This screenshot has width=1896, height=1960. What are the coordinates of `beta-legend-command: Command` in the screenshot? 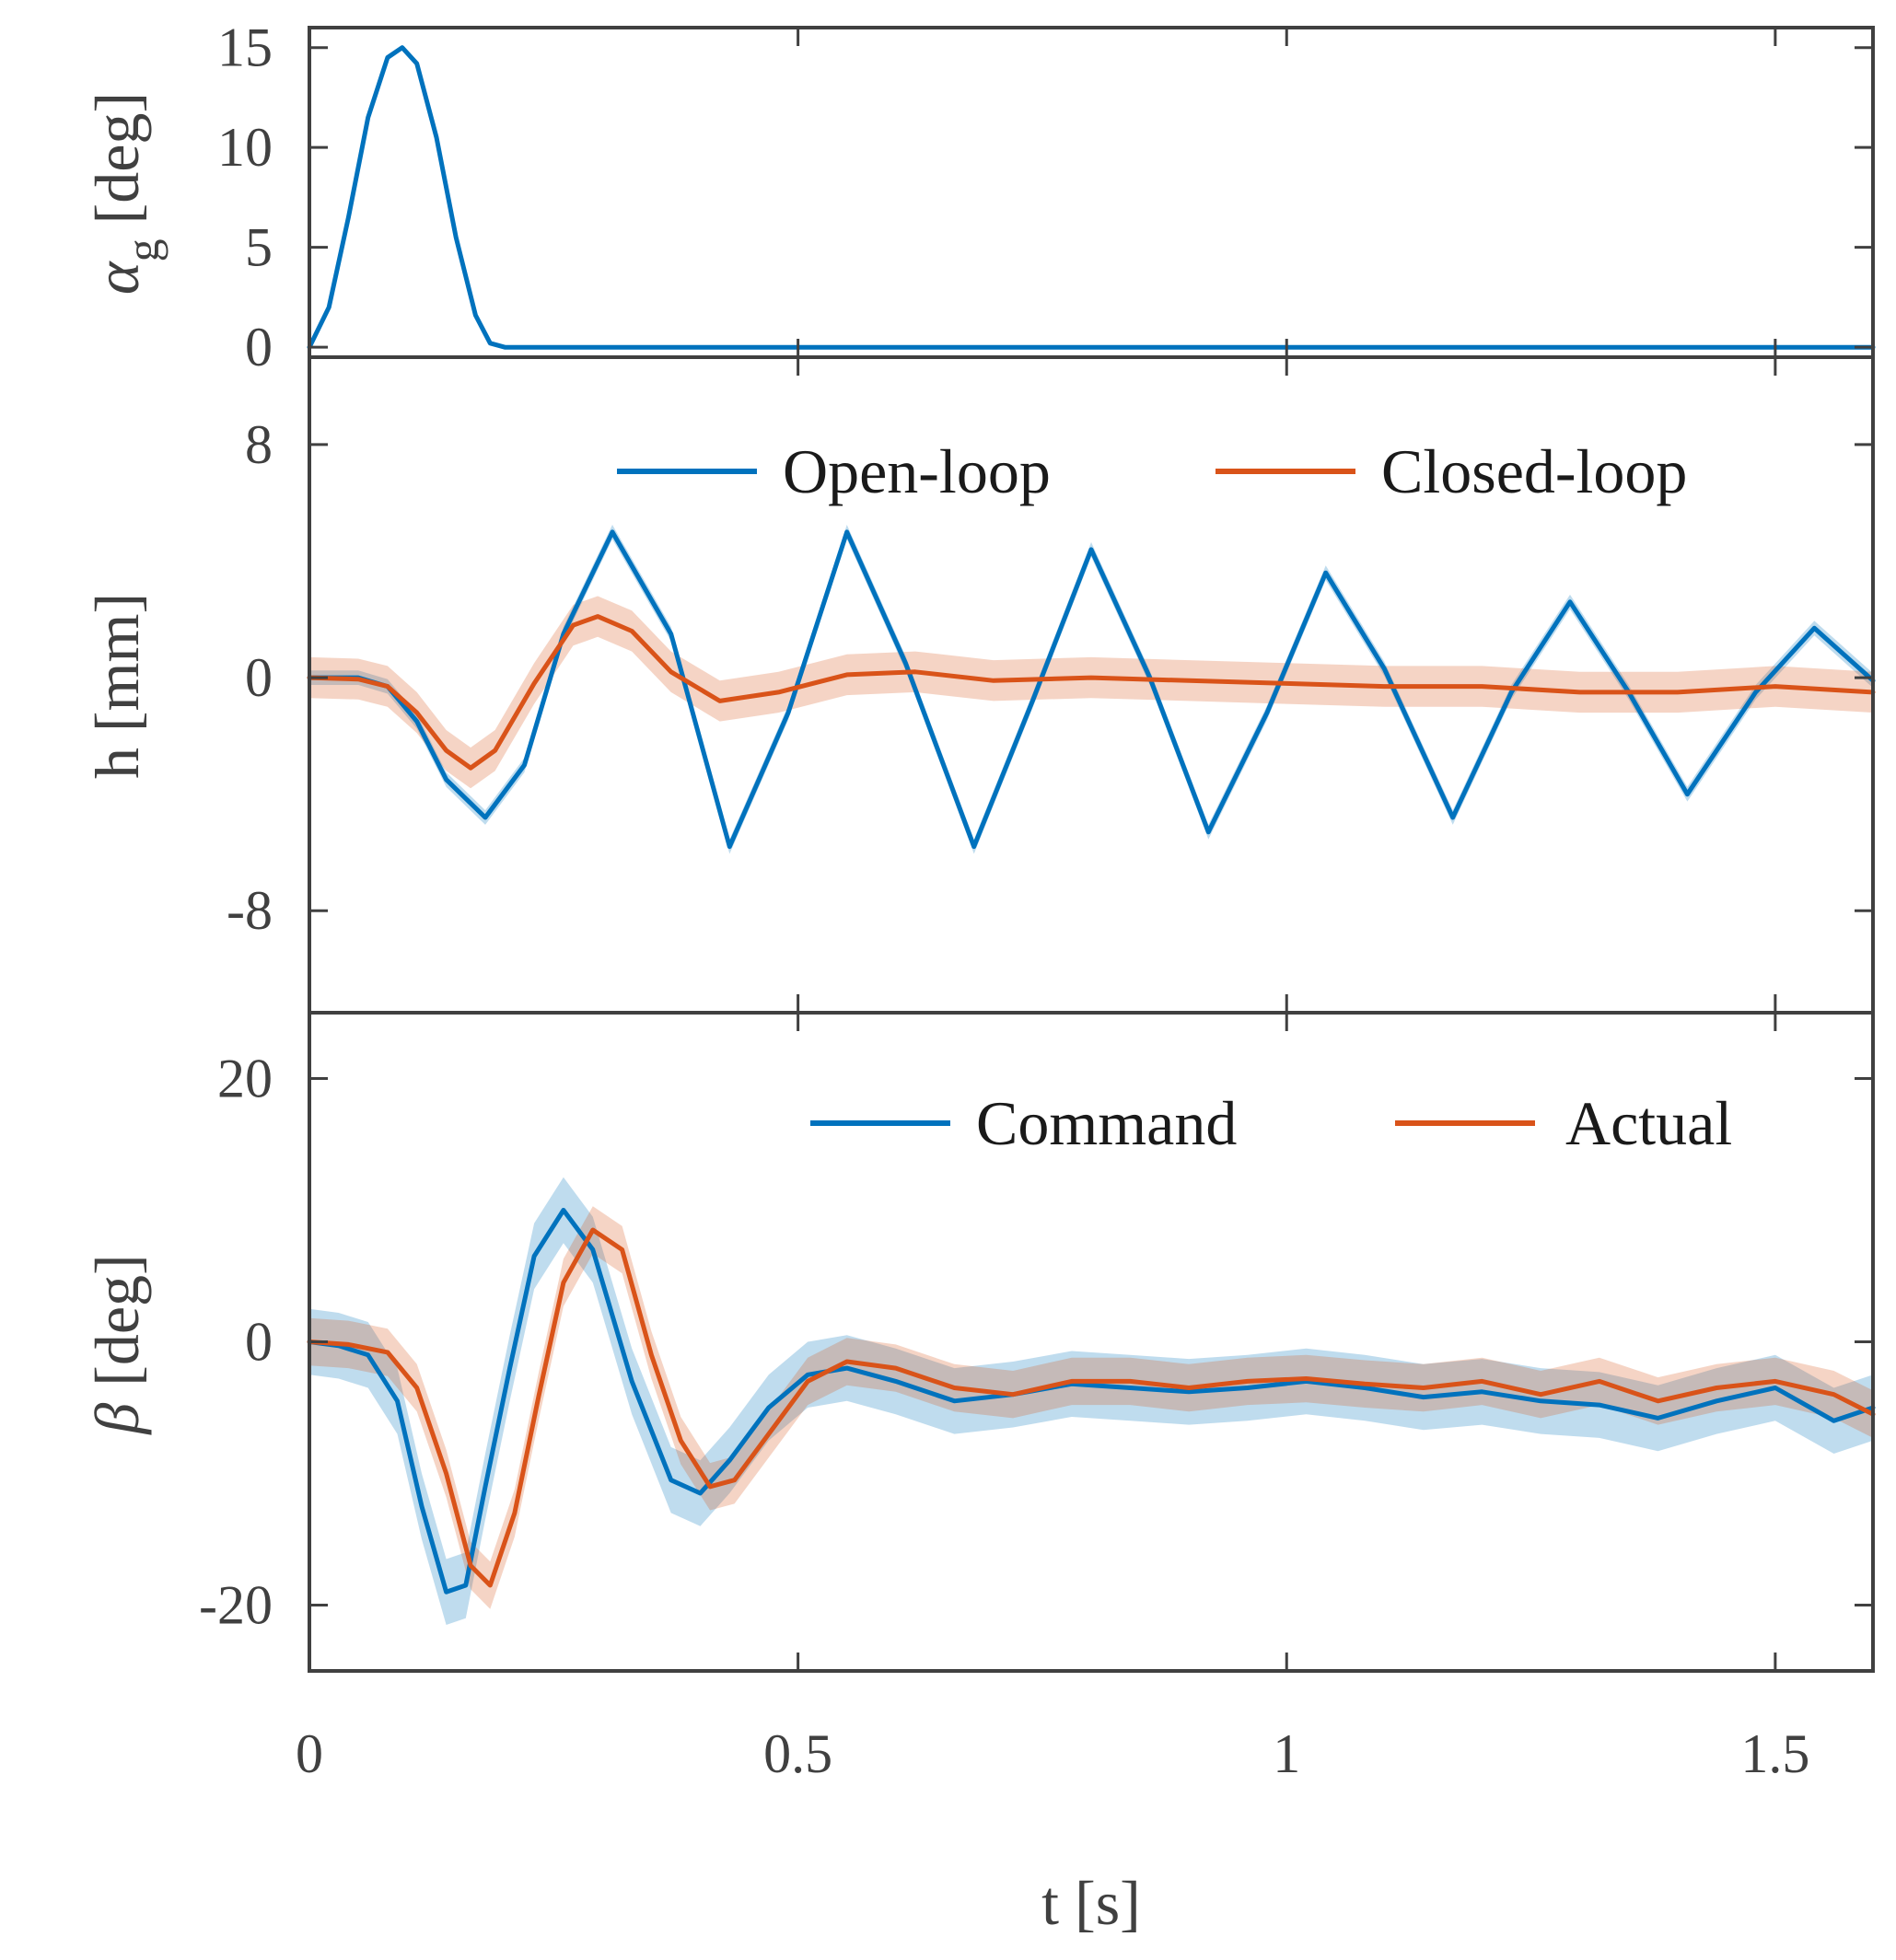 It's located at (1106, 1123).